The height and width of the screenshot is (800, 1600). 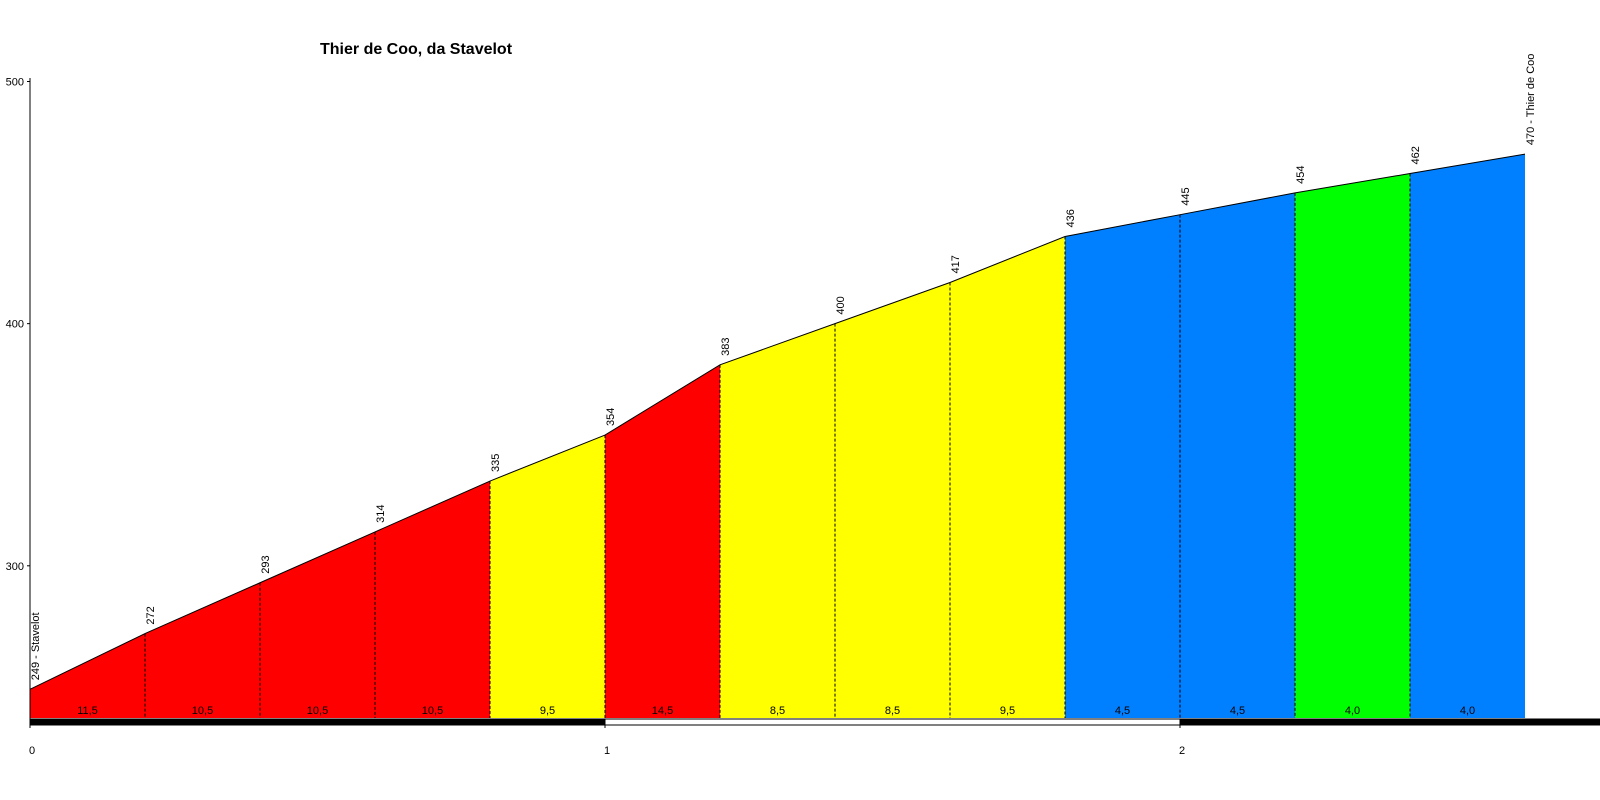 I want to click on elevation-label: 383, so click(x=726, y=346).